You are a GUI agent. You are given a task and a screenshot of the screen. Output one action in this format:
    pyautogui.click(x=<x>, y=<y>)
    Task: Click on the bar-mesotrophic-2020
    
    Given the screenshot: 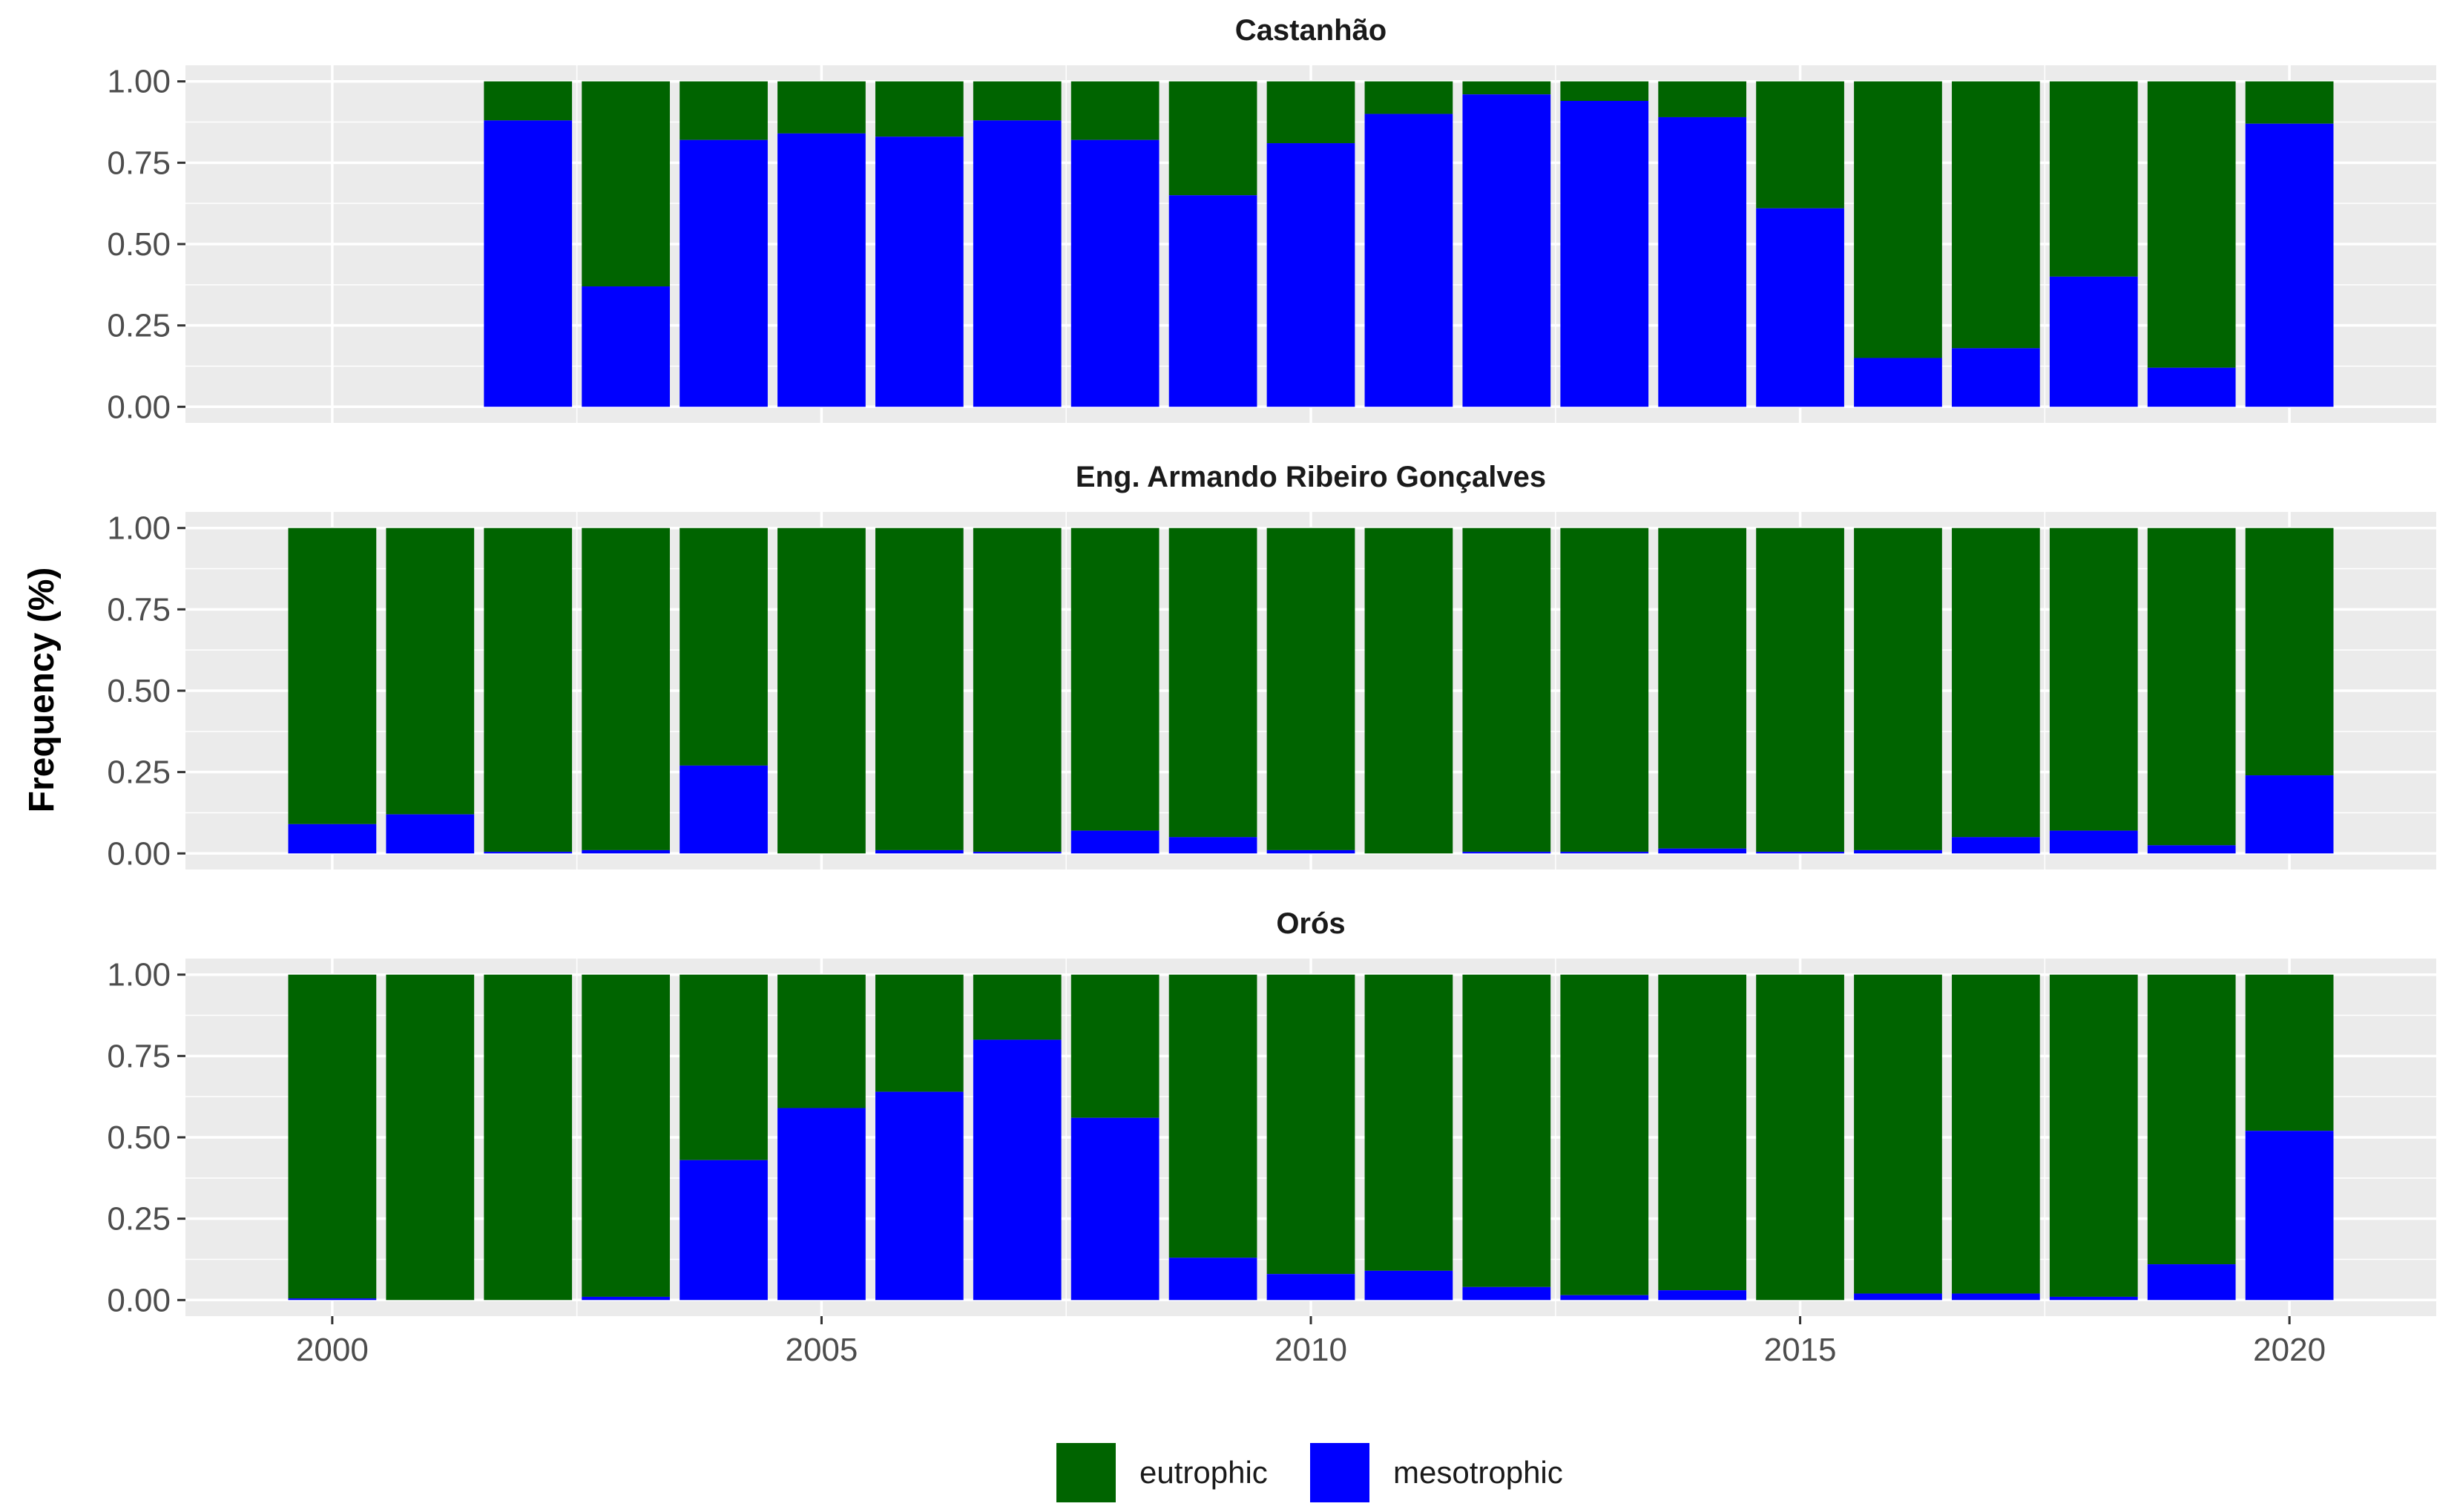 What is the action you would take?
    pyautogui.click(x=2289, y=1216)
    